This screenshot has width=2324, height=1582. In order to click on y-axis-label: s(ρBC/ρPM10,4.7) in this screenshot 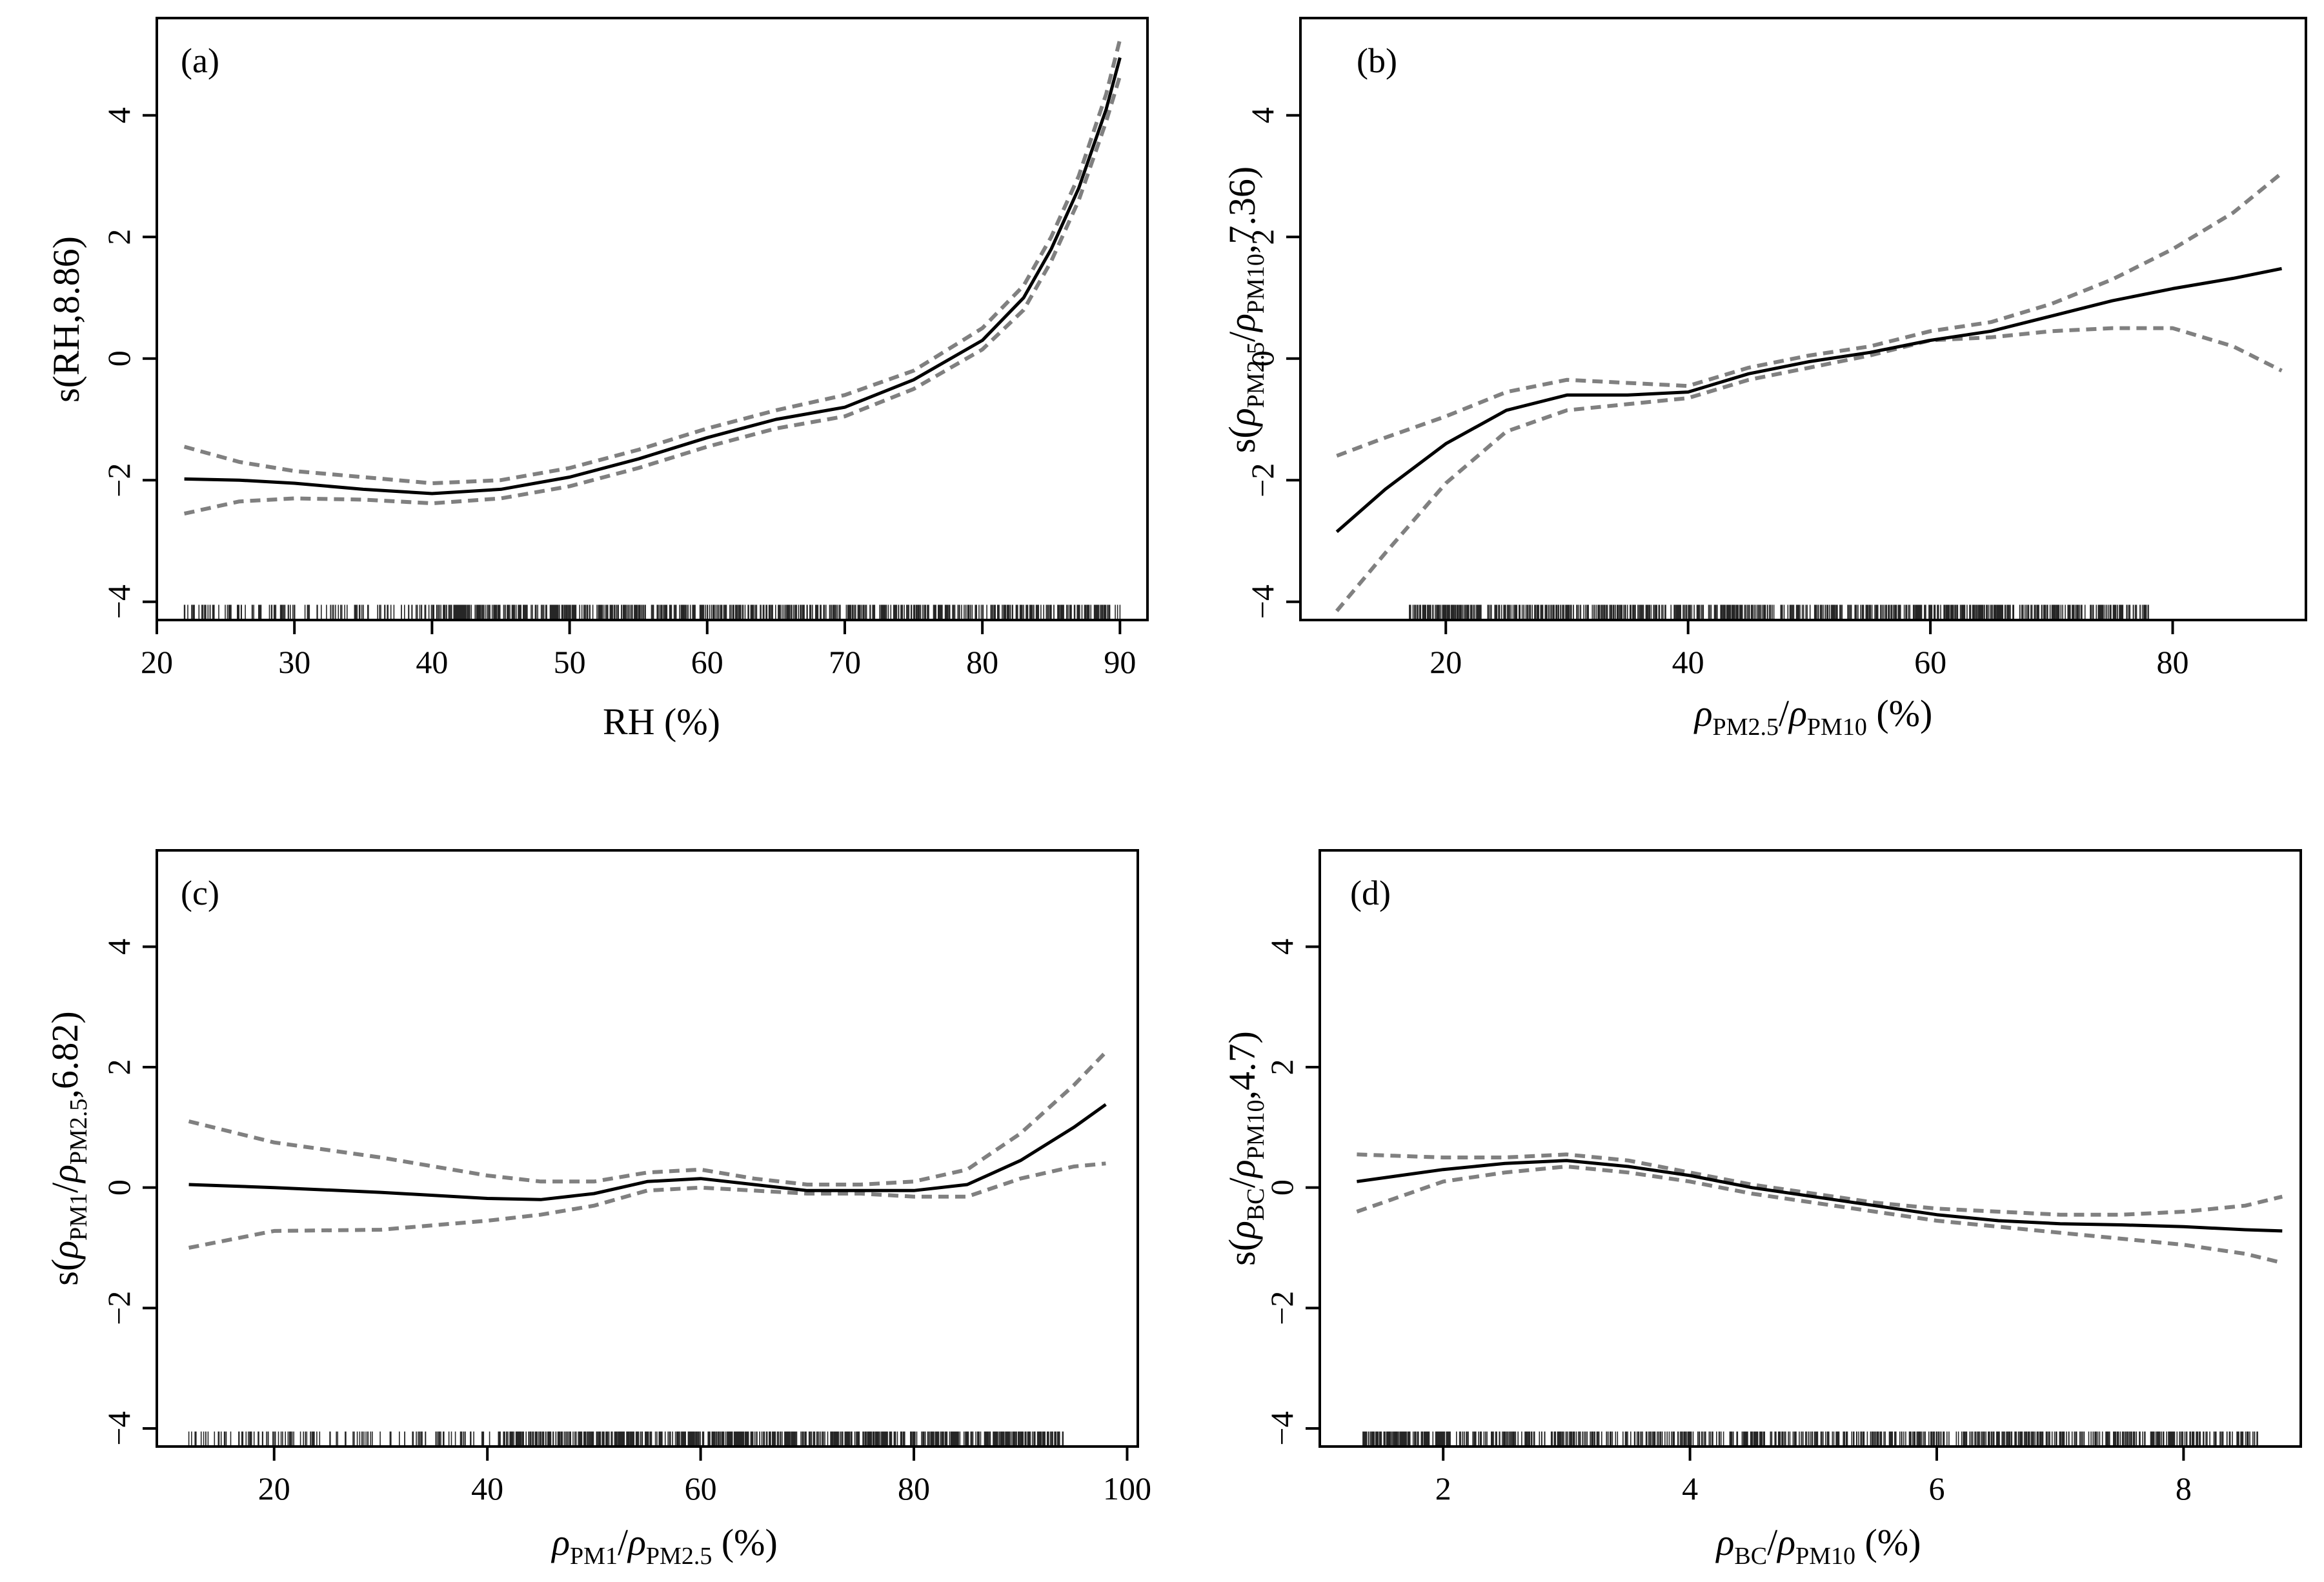, I will do `click(1245, 1148)`.